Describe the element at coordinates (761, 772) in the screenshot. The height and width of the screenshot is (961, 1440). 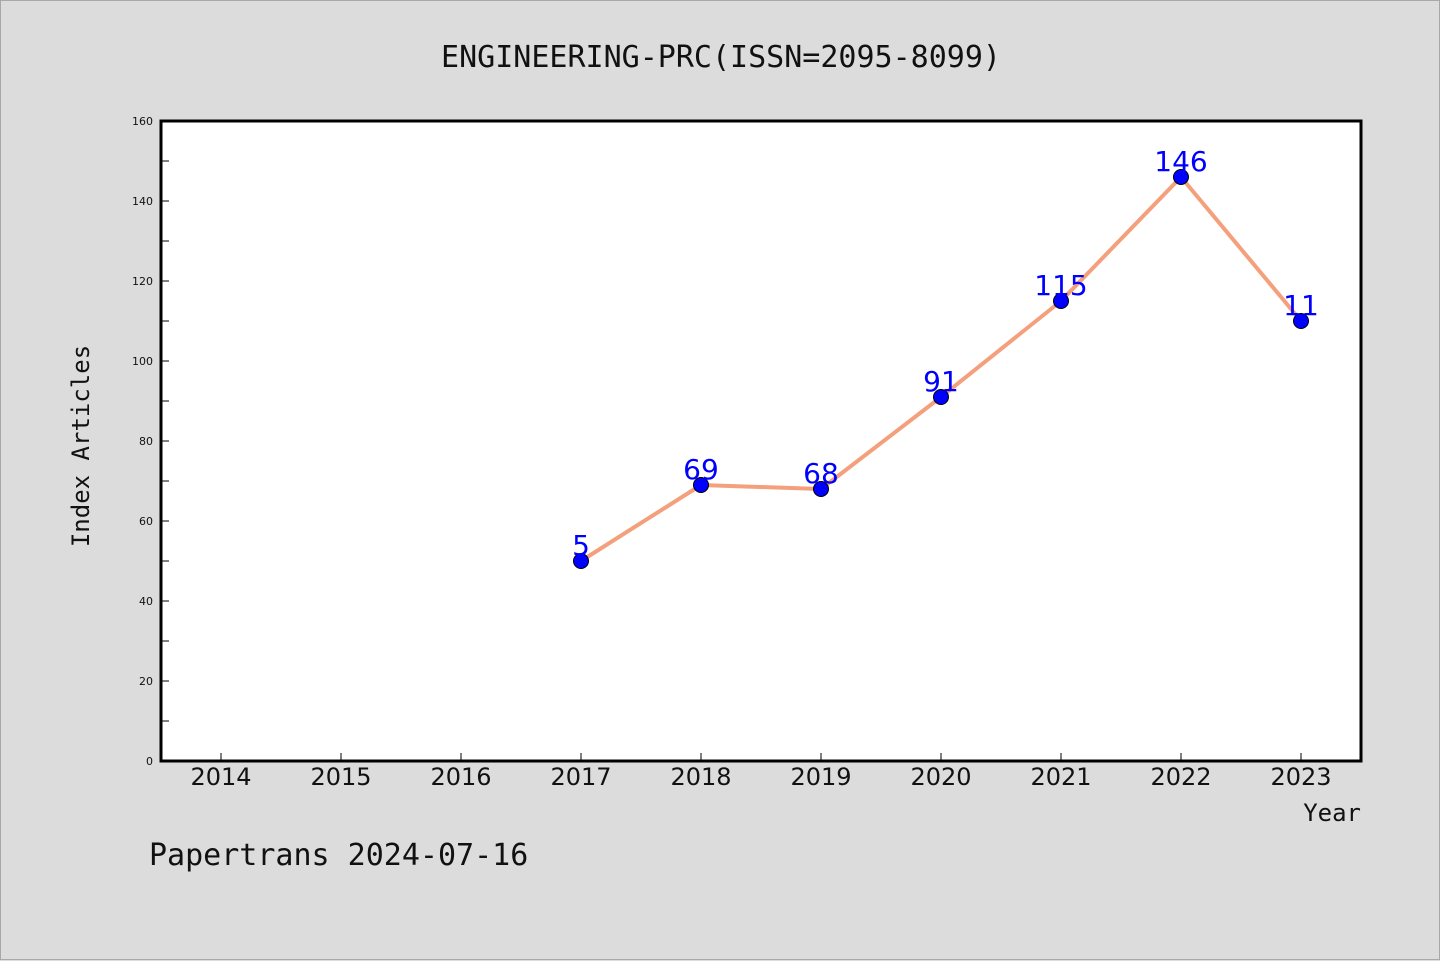
I see `x-axis-ticks: 2014 2015 2016 2017 2018 2019 2020 2021 2022 2023` at that location.